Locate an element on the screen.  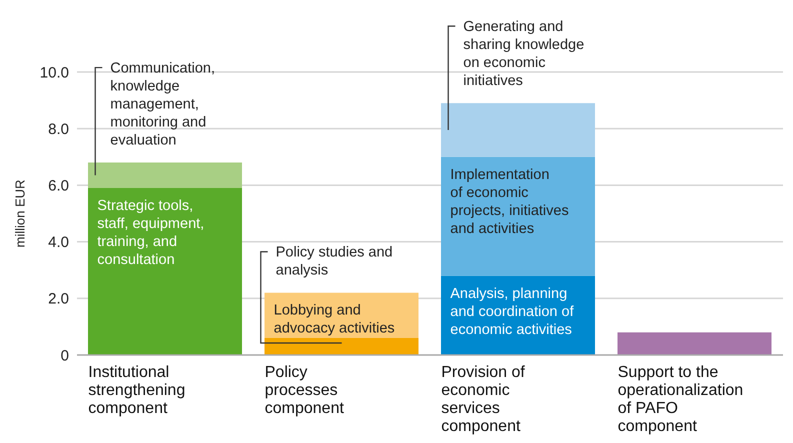
y-tick-label: 10.0 is located at coordinates (54, 73).